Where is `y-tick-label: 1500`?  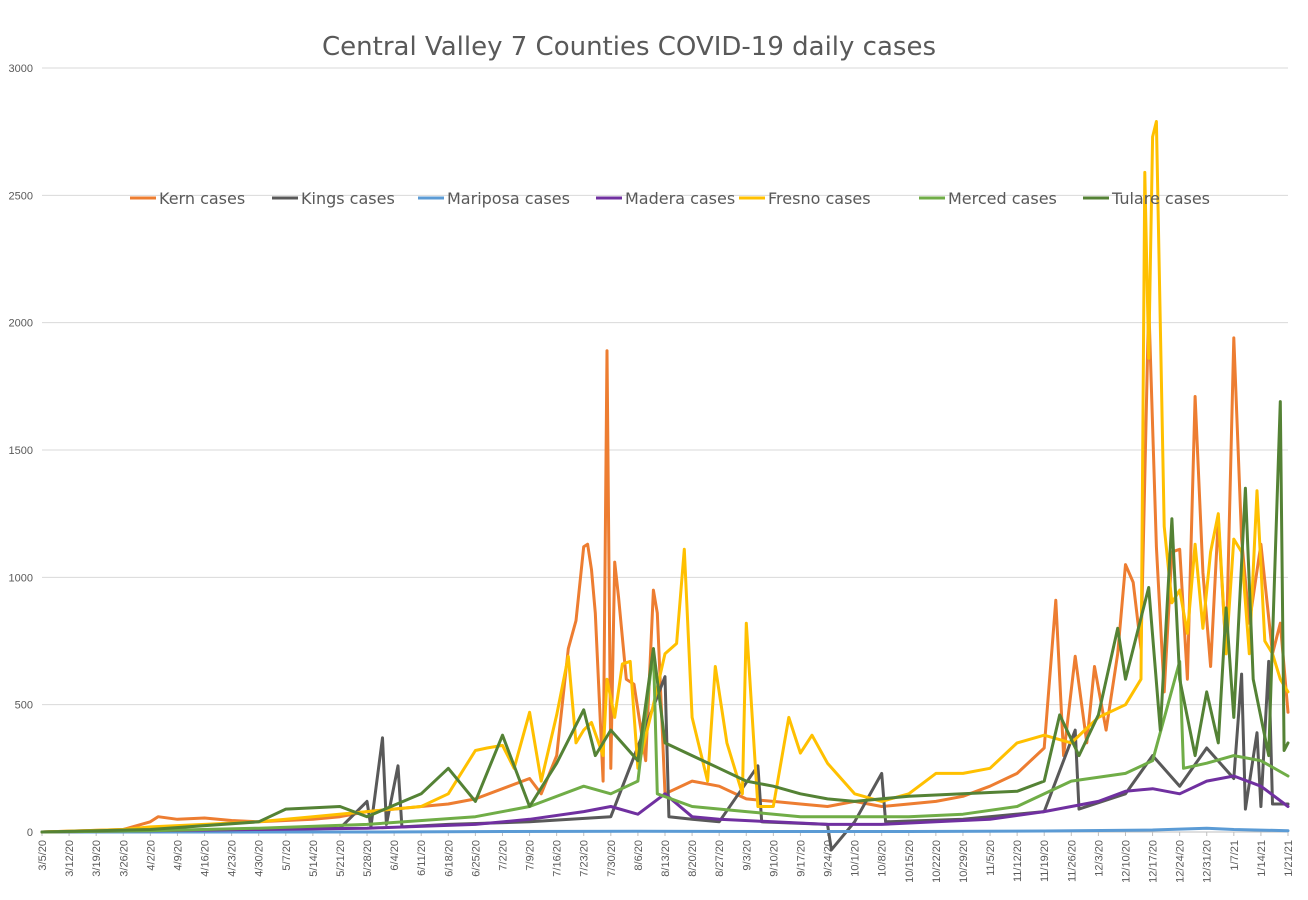
y-tick-label: 1500 is located at coordinates (21, 451).